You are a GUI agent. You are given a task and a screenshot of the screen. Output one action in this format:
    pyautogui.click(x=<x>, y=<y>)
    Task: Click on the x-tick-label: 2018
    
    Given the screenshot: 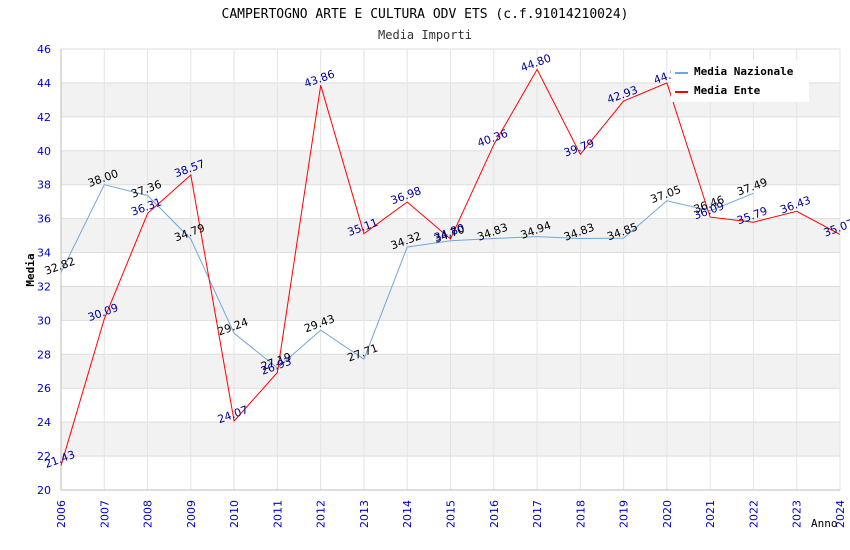 What is the action you would take?
    pyautogui.click(x=580, y=514)
    